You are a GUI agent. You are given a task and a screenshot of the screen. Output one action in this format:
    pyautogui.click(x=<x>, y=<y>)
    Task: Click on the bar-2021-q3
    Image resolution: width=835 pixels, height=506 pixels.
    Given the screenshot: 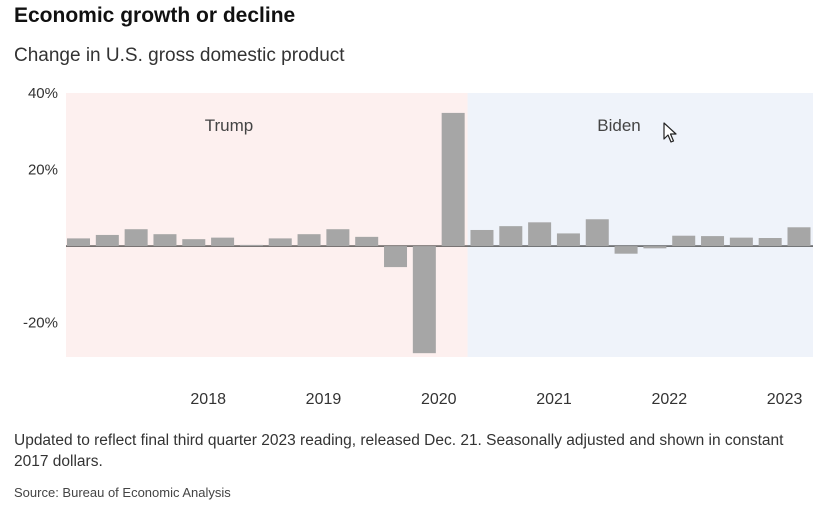 What is the action you would take?
    pyautogui.click(x=568, y=240)
    